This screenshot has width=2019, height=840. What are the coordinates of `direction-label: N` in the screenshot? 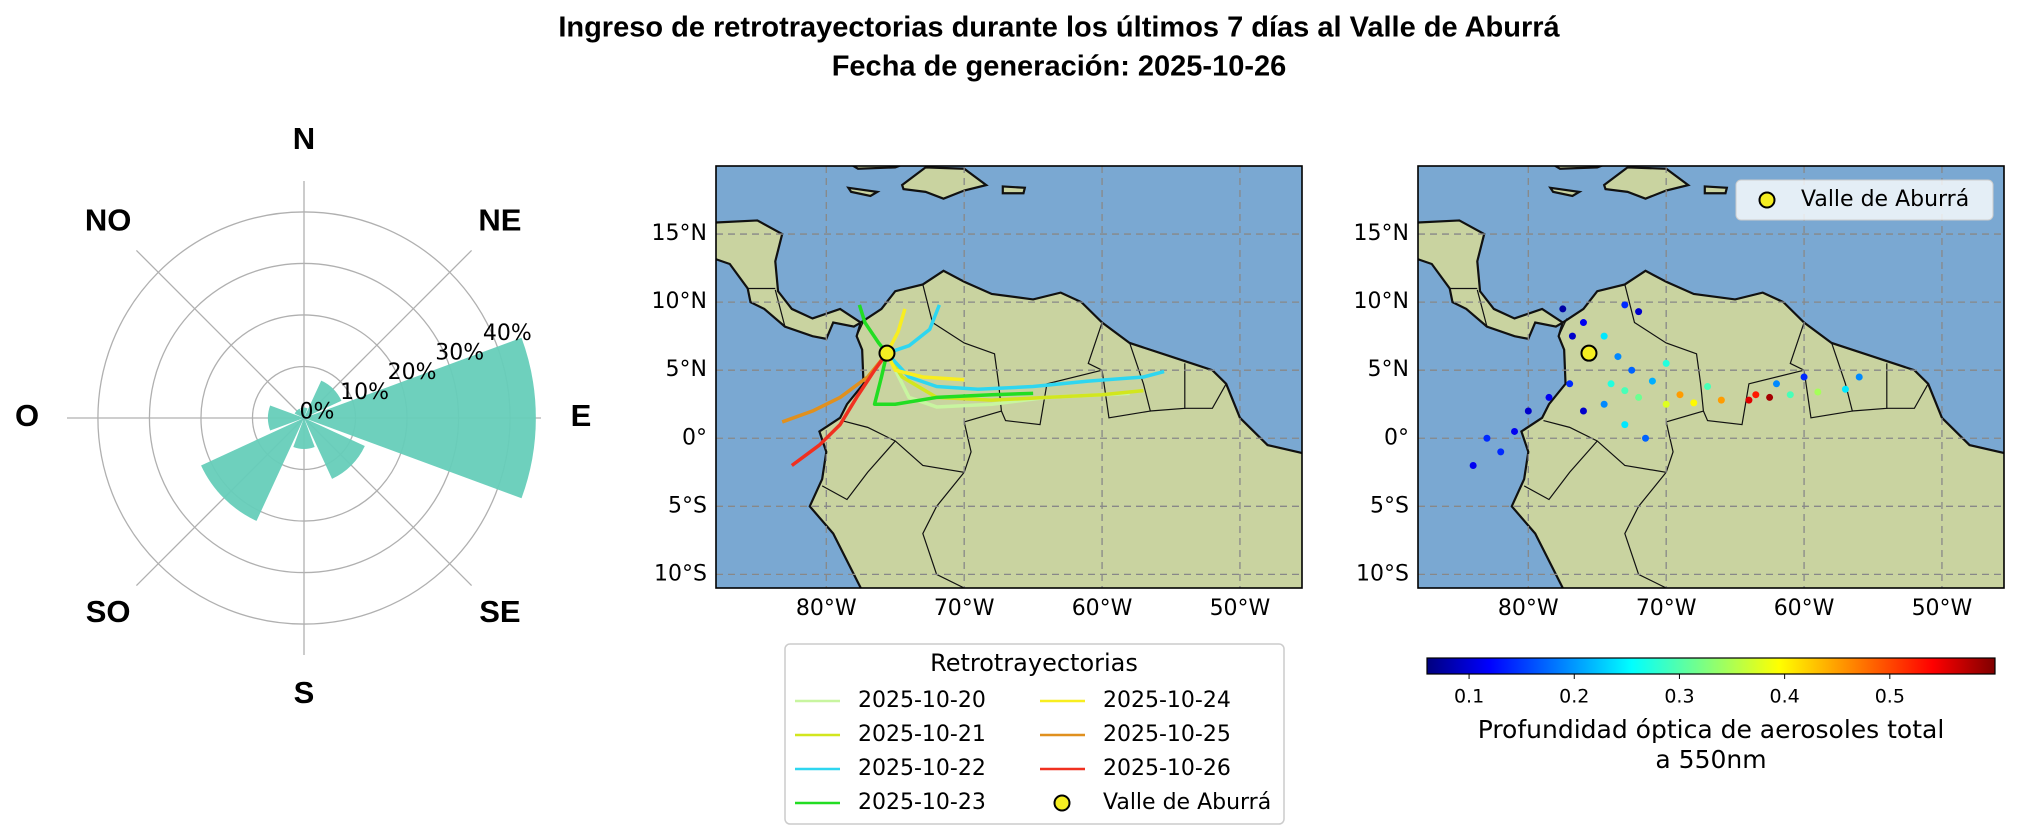 It's located at (304, 138).